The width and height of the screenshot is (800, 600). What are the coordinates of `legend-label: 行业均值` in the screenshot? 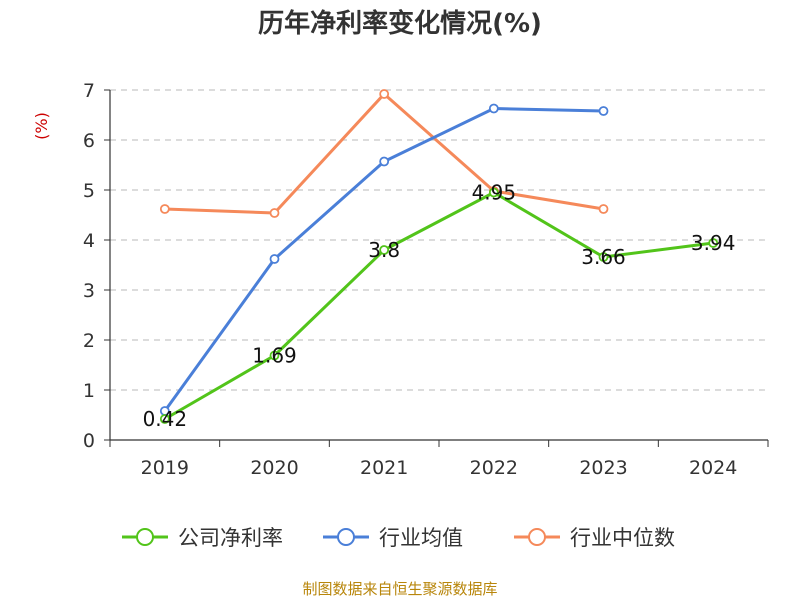 It's located at (421, 538).